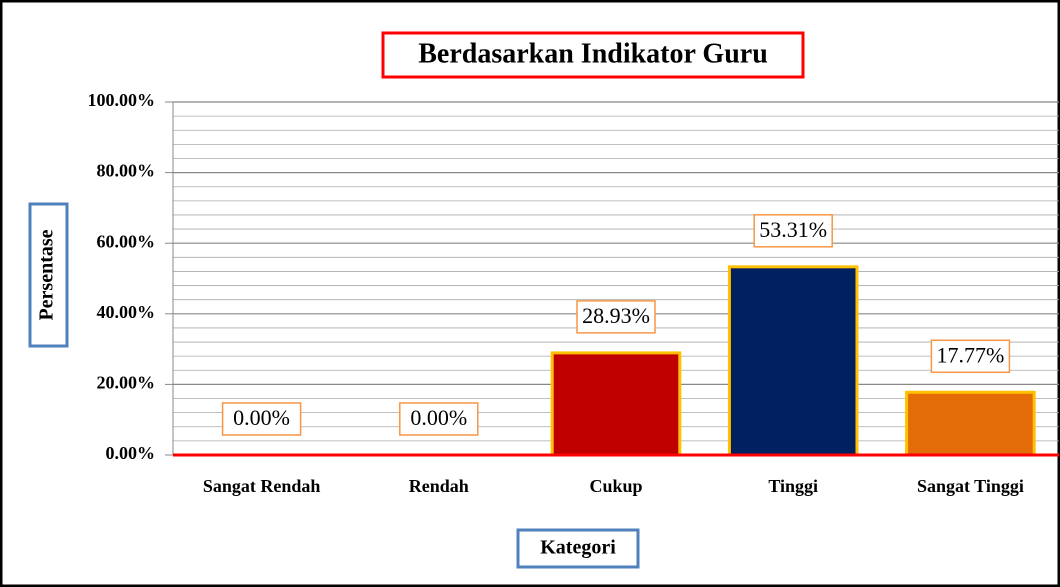 This screenshot has height=587, width=1060. I want to click on y-axis-title: Persentase, so click(47, 274).